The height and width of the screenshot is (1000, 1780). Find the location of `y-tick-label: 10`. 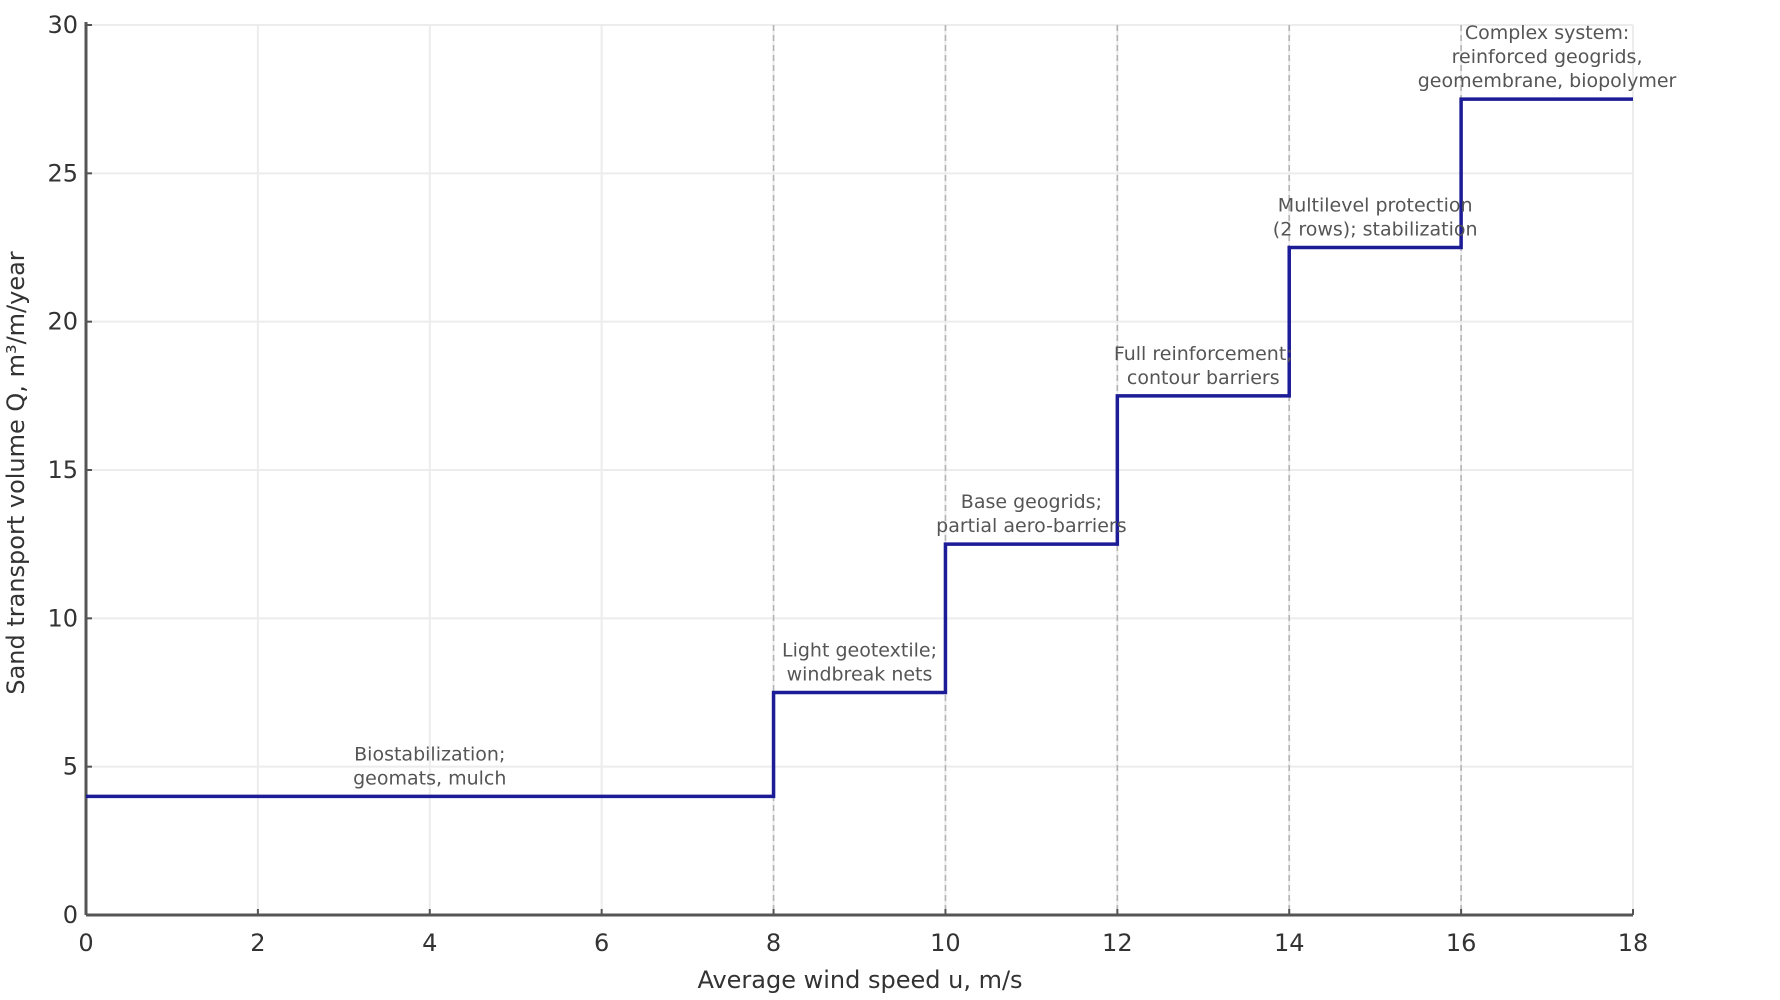

y-tick-label: 10 is located at coordinates (62, 618).